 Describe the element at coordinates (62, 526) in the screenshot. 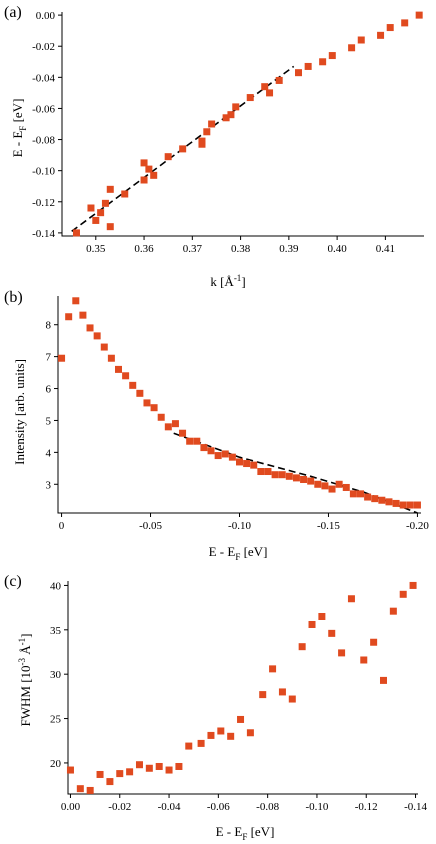

I see `panel-b-x-tick-label: 0` at that location.